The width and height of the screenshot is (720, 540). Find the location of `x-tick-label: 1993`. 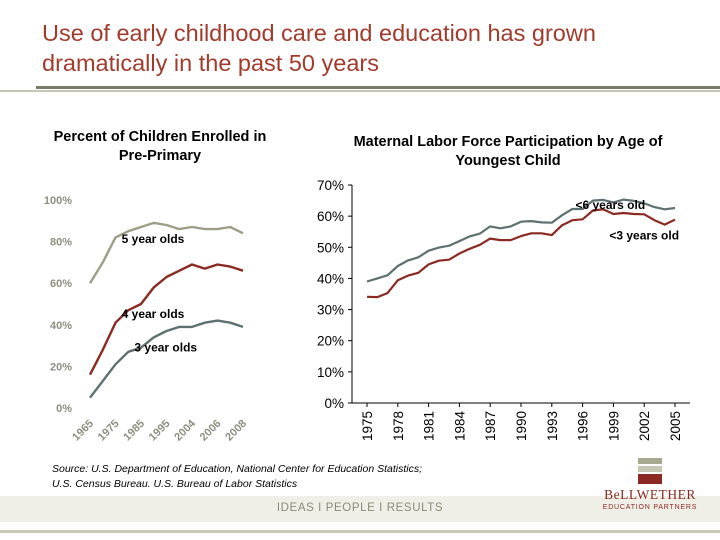

x-tick-label: 1993 is located at coordinates (552, 426).